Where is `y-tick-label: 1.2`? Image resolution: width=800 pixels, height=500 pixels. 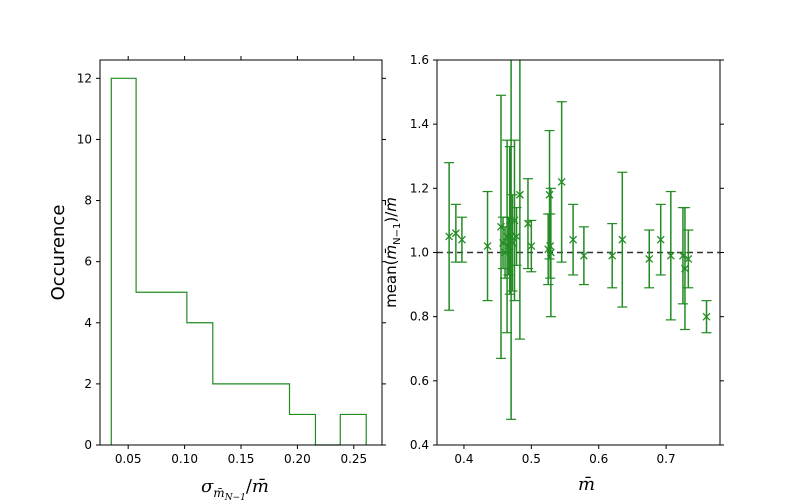 y-tick-label: 1.2 is located at coordinates (419, 188).